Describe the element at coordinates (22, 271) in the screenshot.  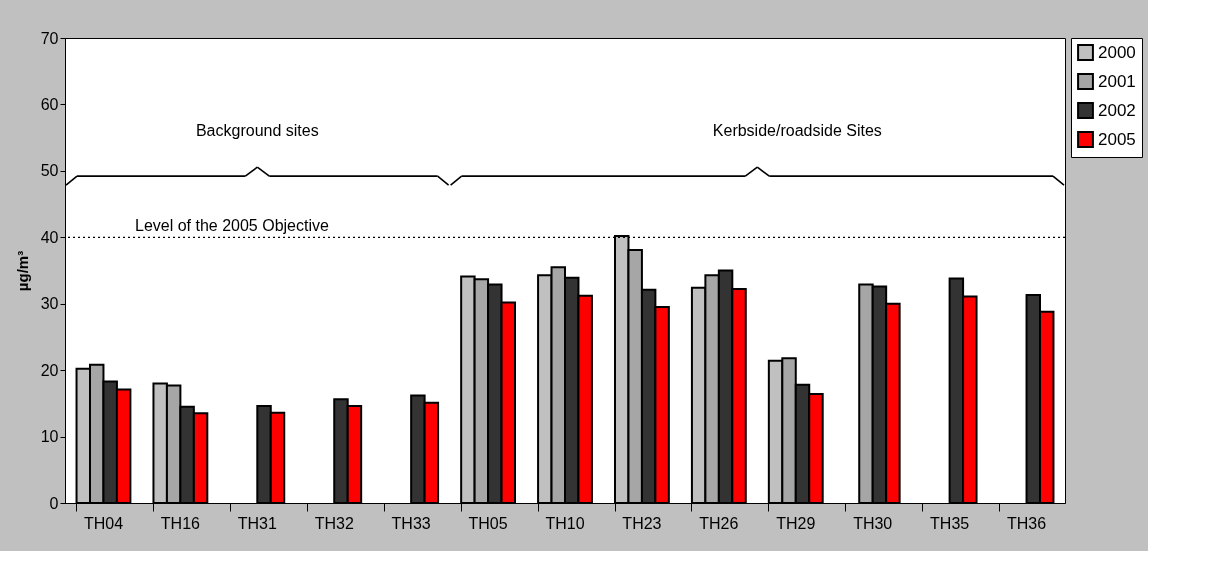
I see `y-axis-title: µg/m³` at that location.